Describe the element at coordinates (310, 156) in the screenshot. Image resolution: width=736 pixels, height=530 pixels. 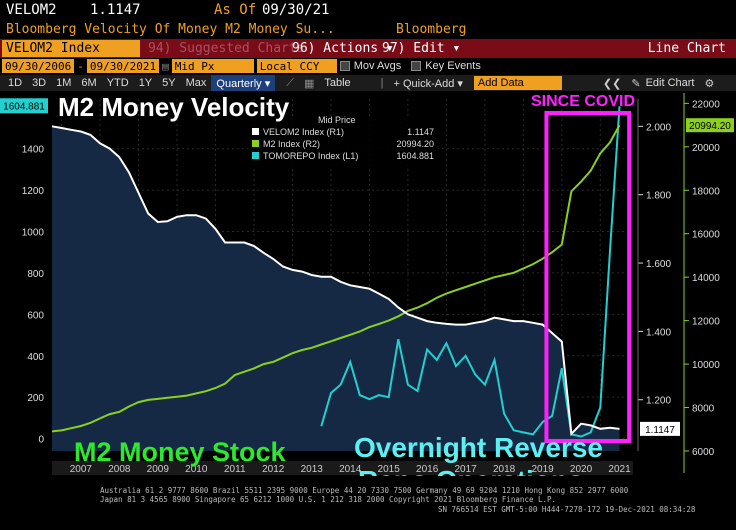
I see `legend-entry-name: TOMOREPO Index (L1)` at that location.